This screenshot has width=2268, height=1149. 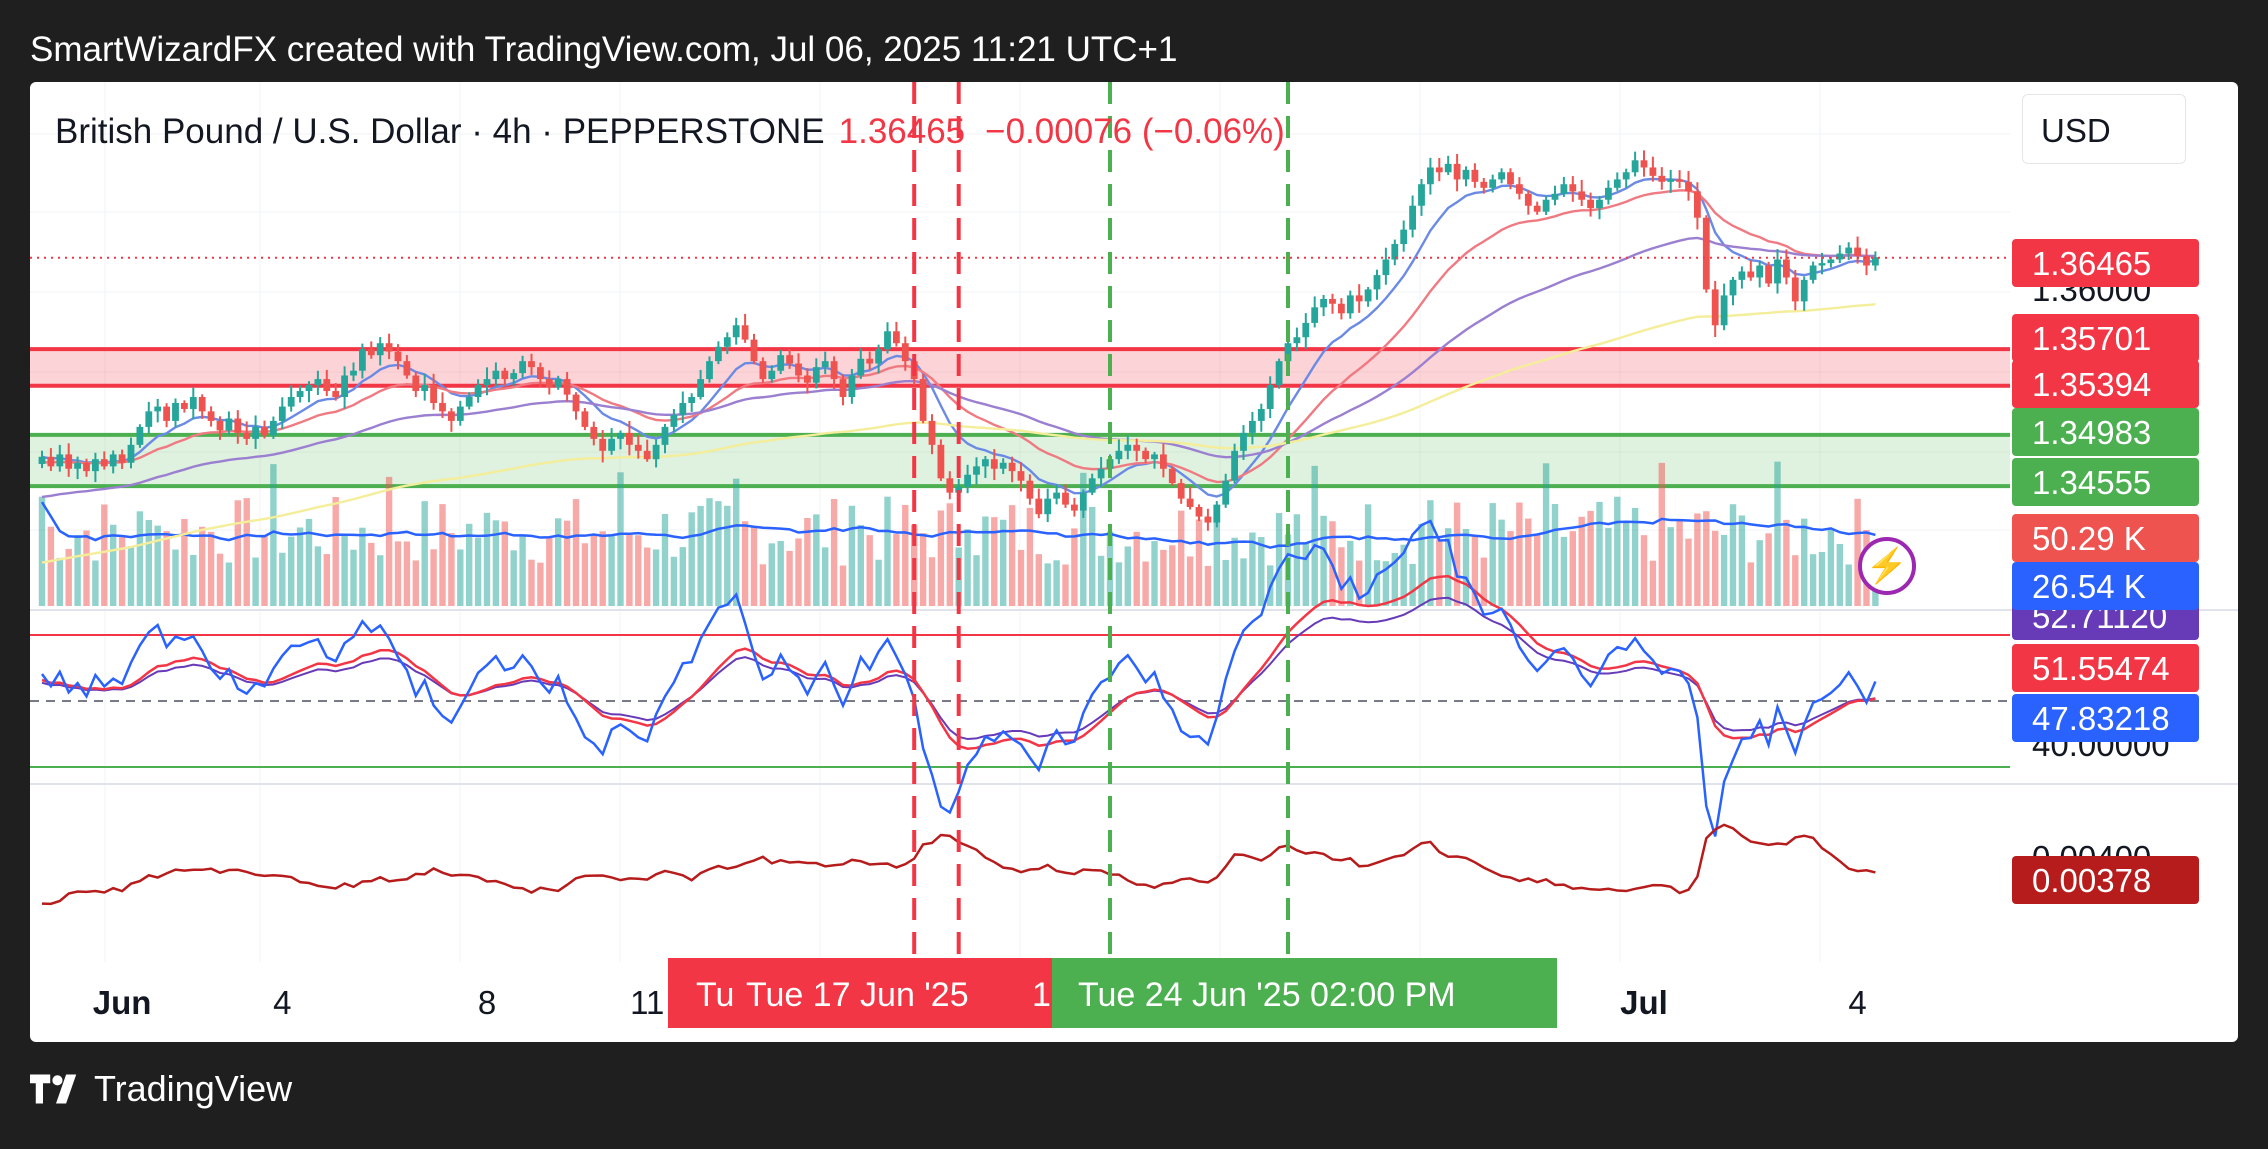 I want to click on lightning-icon: ⚡, so click(x=1887, y=566).